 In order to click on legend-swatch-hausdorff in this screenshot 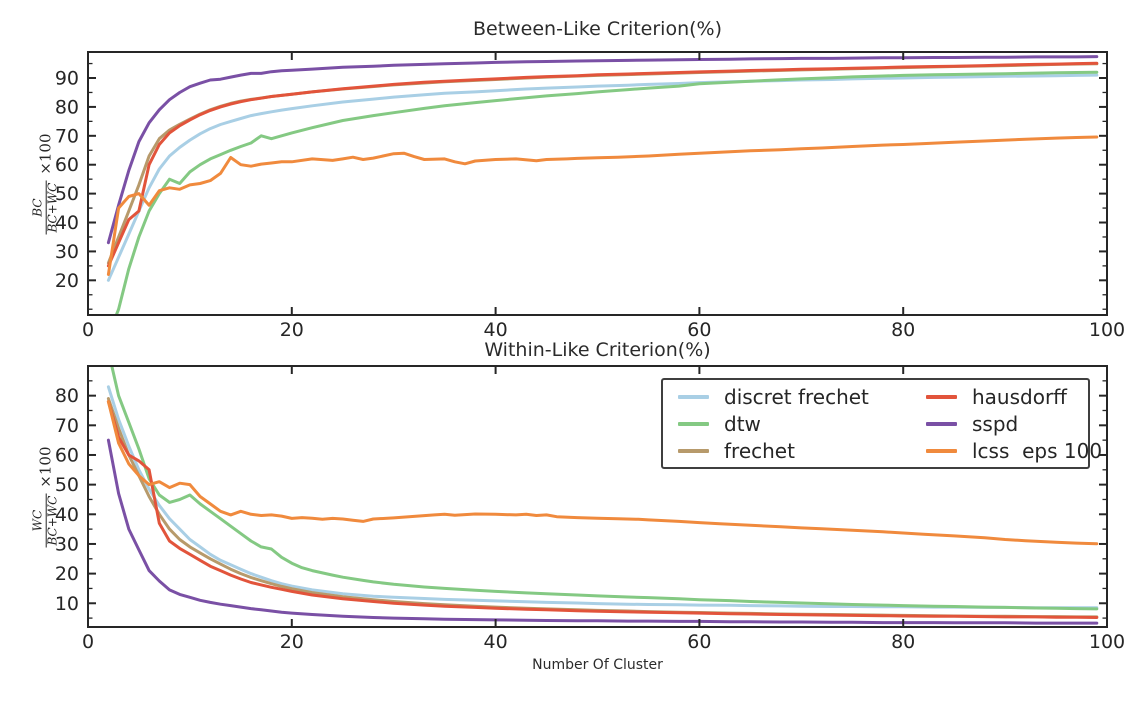, I will do `click(941, 396)`.